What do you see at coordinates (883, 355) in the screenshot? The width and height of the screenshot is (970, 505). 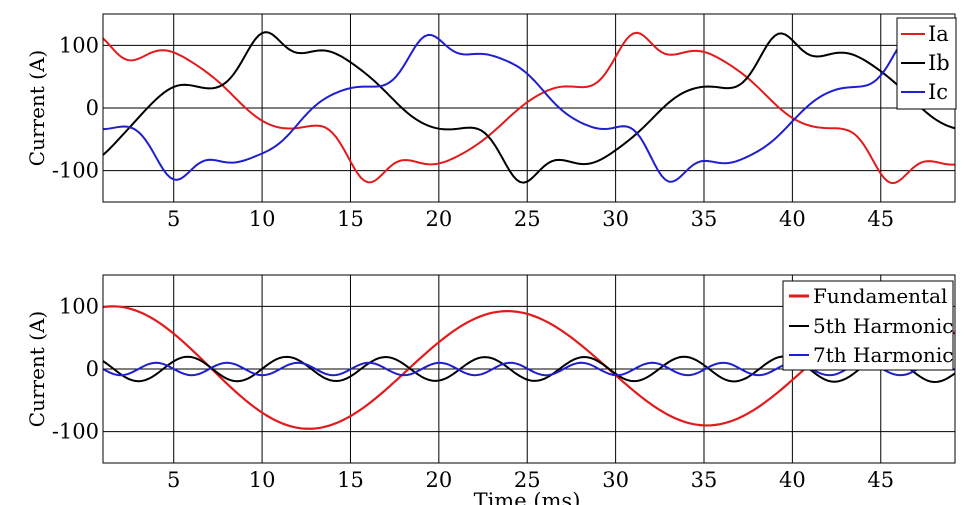 I see `bottom-legend-label-7th: 7th Harmonic` at bounding box center [883, 355].